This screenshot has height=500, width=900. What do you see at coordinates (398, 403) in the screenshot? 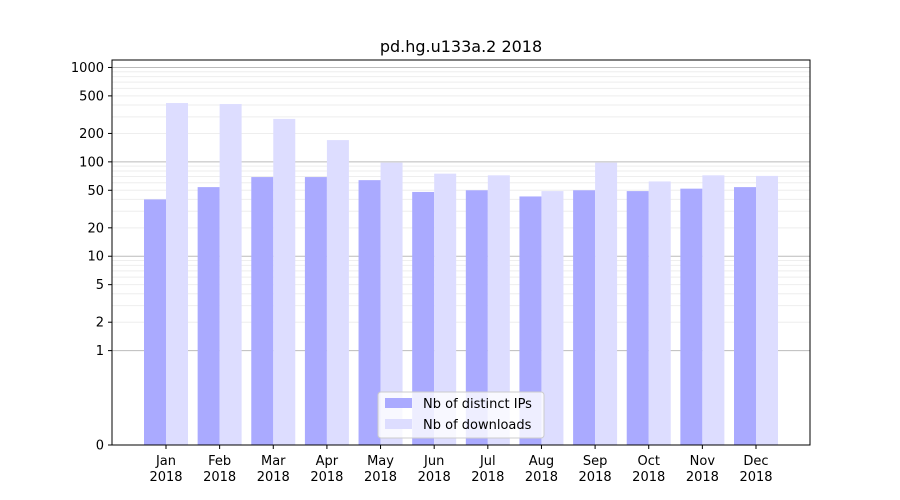
I see `legend-swatch-distinct-ips` at bounding box center [398, 403].